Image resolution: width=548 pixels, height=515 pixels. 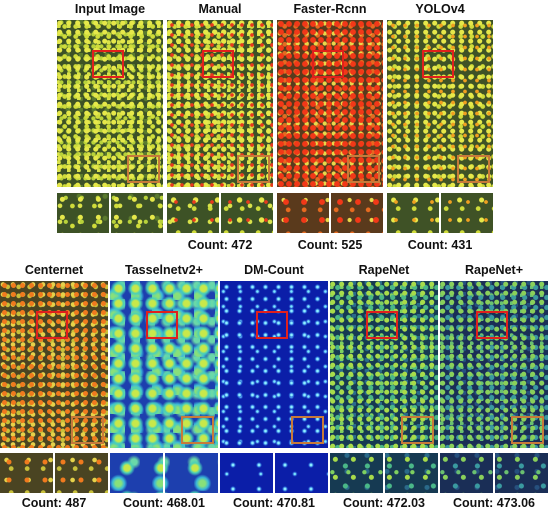 What do you see at coordinates (330, 9) in the screenshot?
I see `faster-title: Faster-Rcnn` at bounding box center [330, 9].